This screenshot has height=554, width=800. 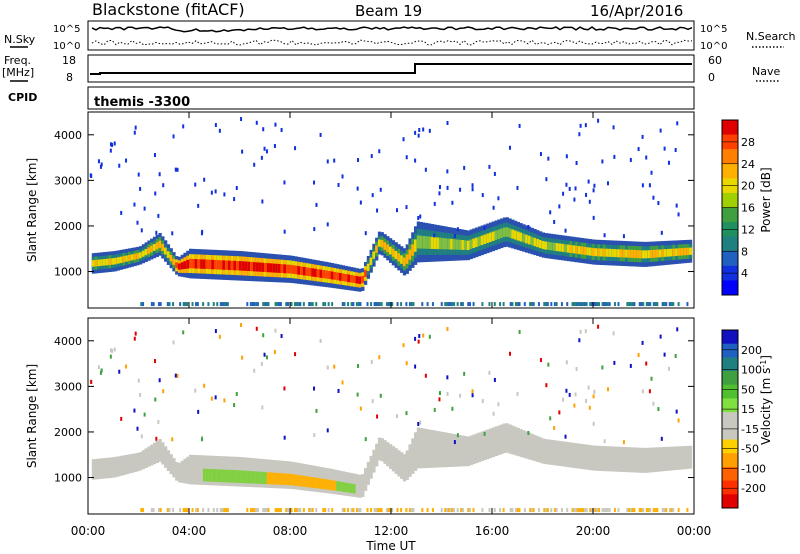 I want to click on xtick-label: 16:00, so click(x=492, y=531).